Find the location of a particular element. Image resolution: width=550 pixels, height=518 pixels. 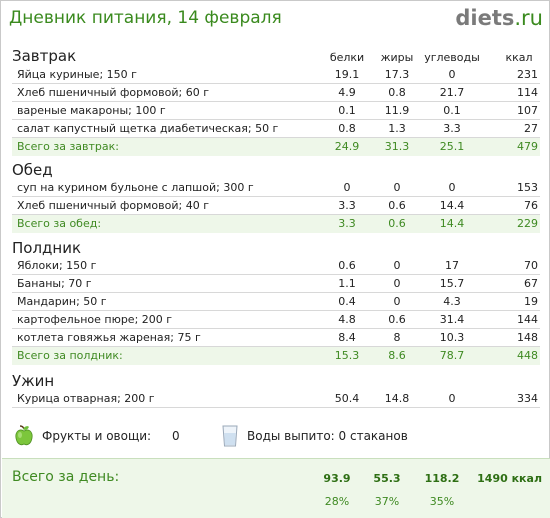

protein-value: 0.8 is located at coordinates (347, 128).